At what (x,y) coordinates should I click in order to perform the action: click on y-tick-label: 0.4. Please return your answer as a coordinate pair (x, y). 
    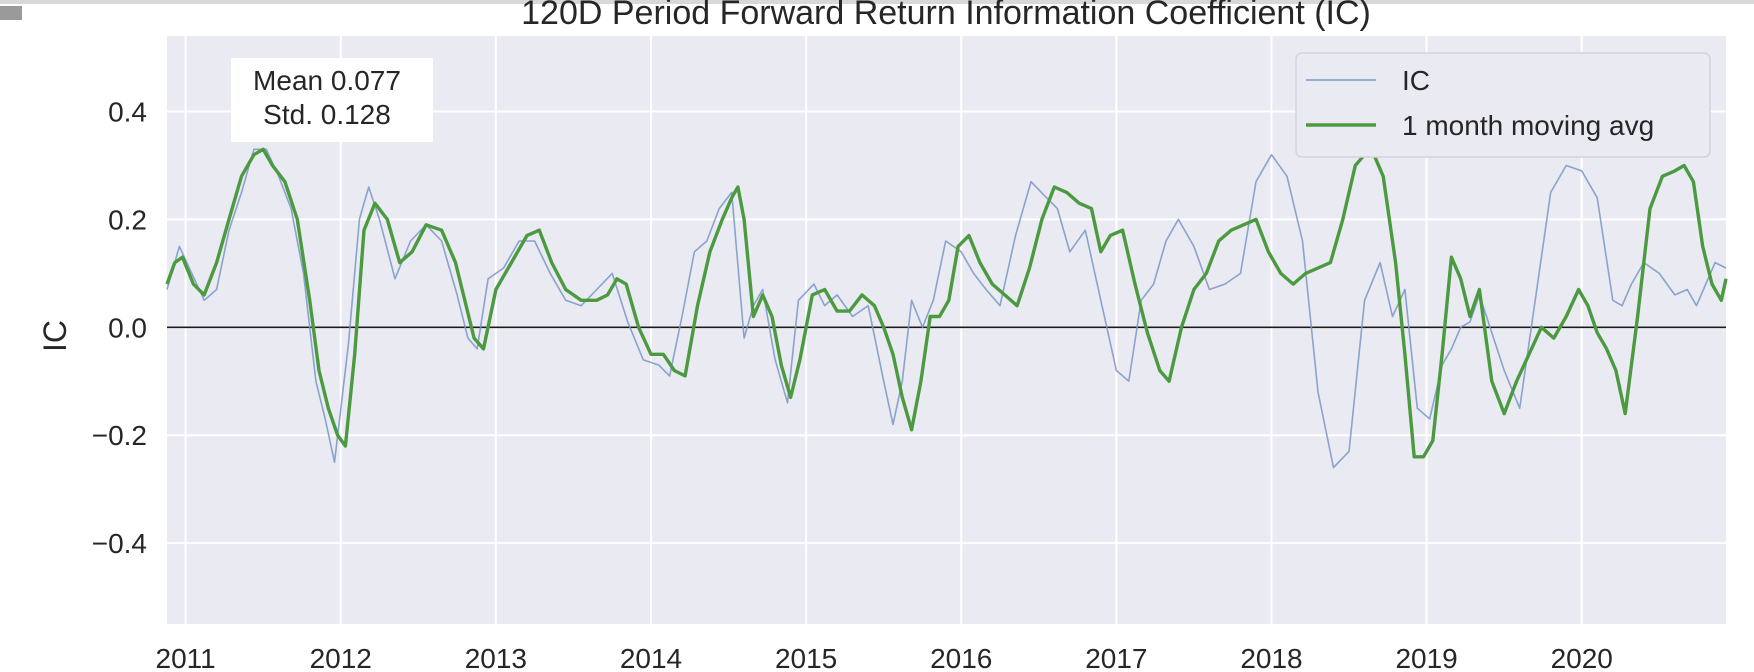
    Looking at the image, I should click on (127, 112).